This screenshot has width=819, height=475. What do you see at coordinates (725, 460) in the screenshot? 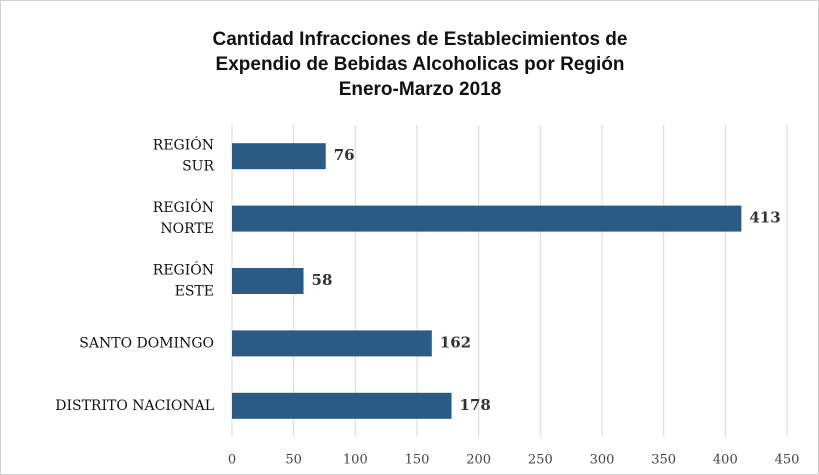
I see `x-tick-label: 400` at bounding box center [725, 460].